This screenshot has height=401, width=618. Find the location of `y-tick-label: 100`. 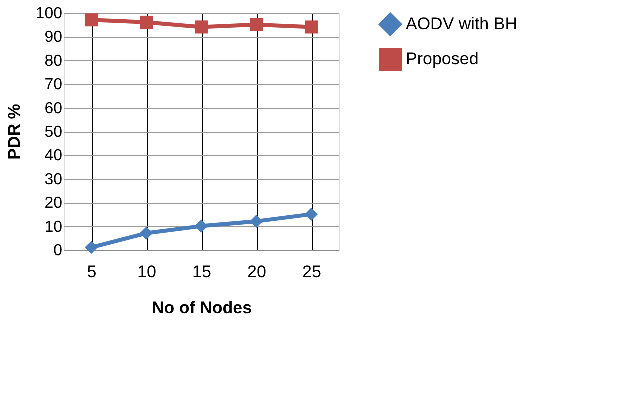

y-tick-label: 100 is located at coordinates (49, 14).